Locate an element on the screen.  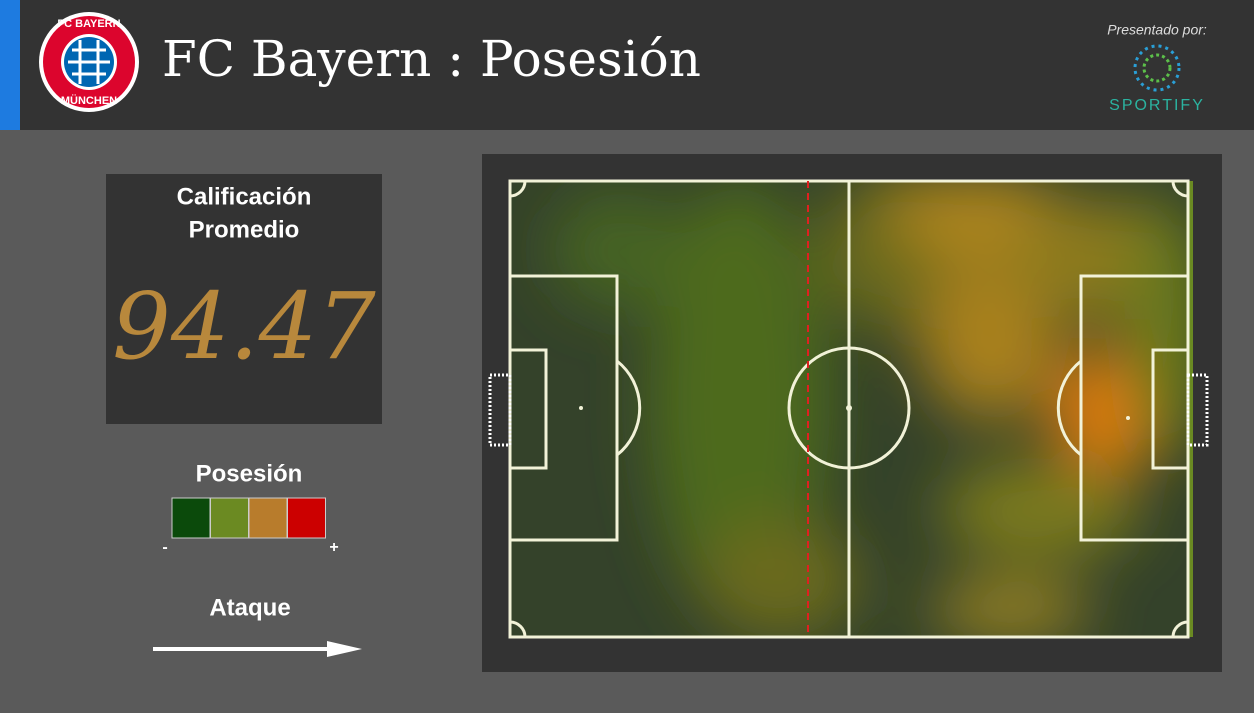
team-name: FC Bayern is located at coordinates (296, 59).